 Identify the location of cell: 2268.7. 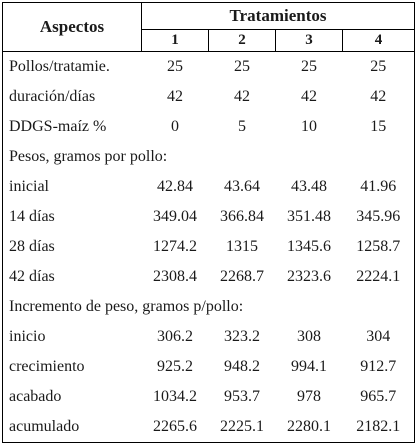
(242, 276).